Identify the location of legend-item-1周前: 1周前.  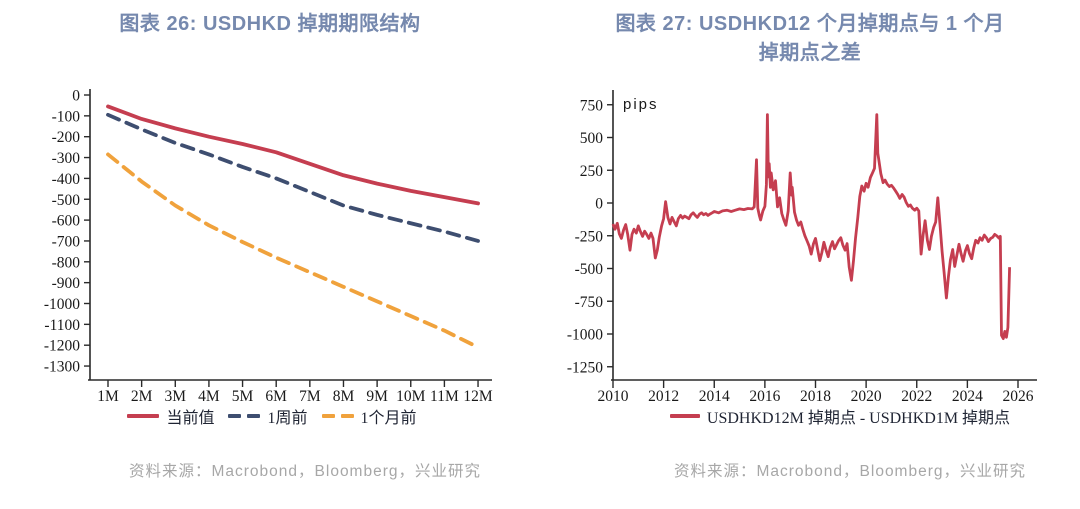
(268, 416).